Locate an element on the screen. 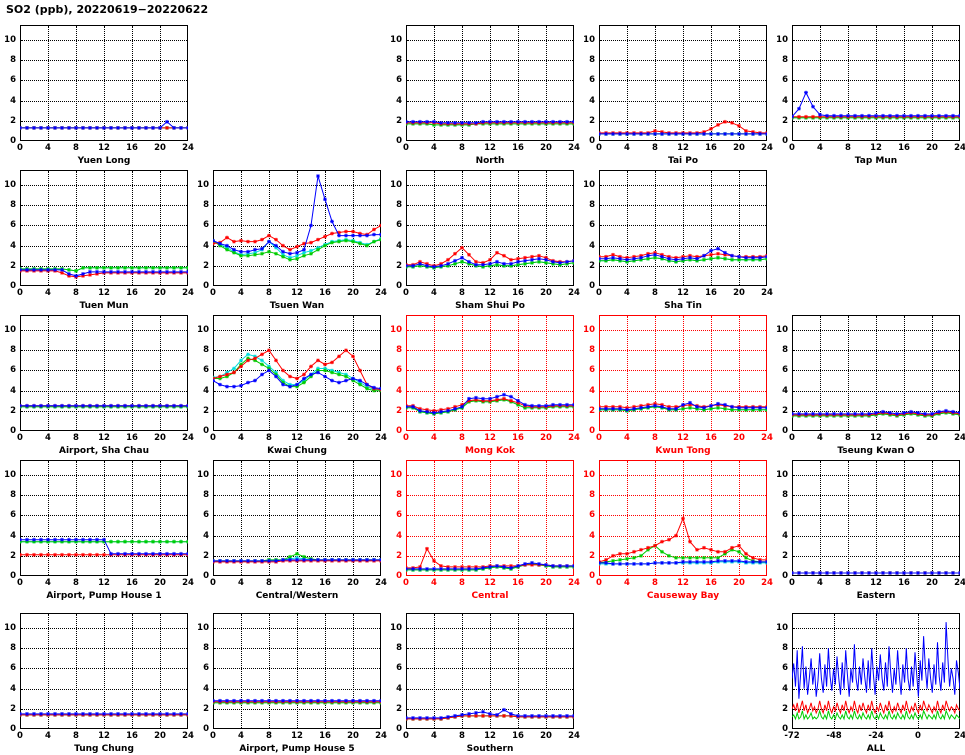  series-layer is located at coordinates (104, 406).